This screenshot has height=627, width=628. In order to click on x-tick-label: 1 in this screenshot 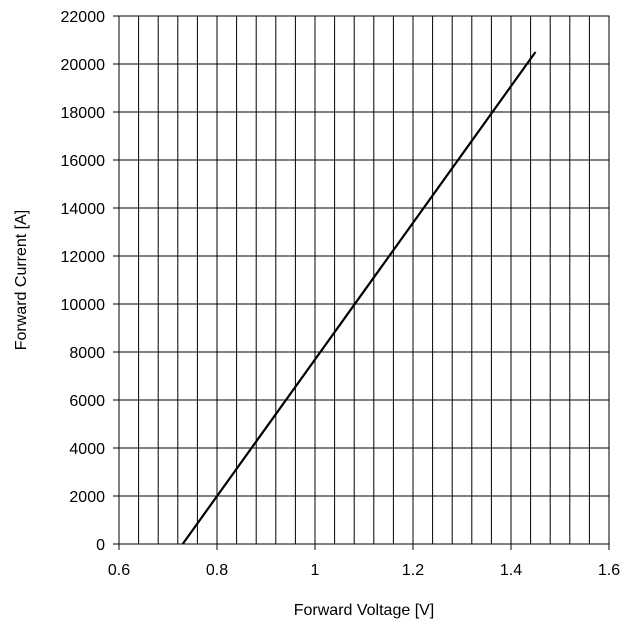, I will do `click(315, 570)`.